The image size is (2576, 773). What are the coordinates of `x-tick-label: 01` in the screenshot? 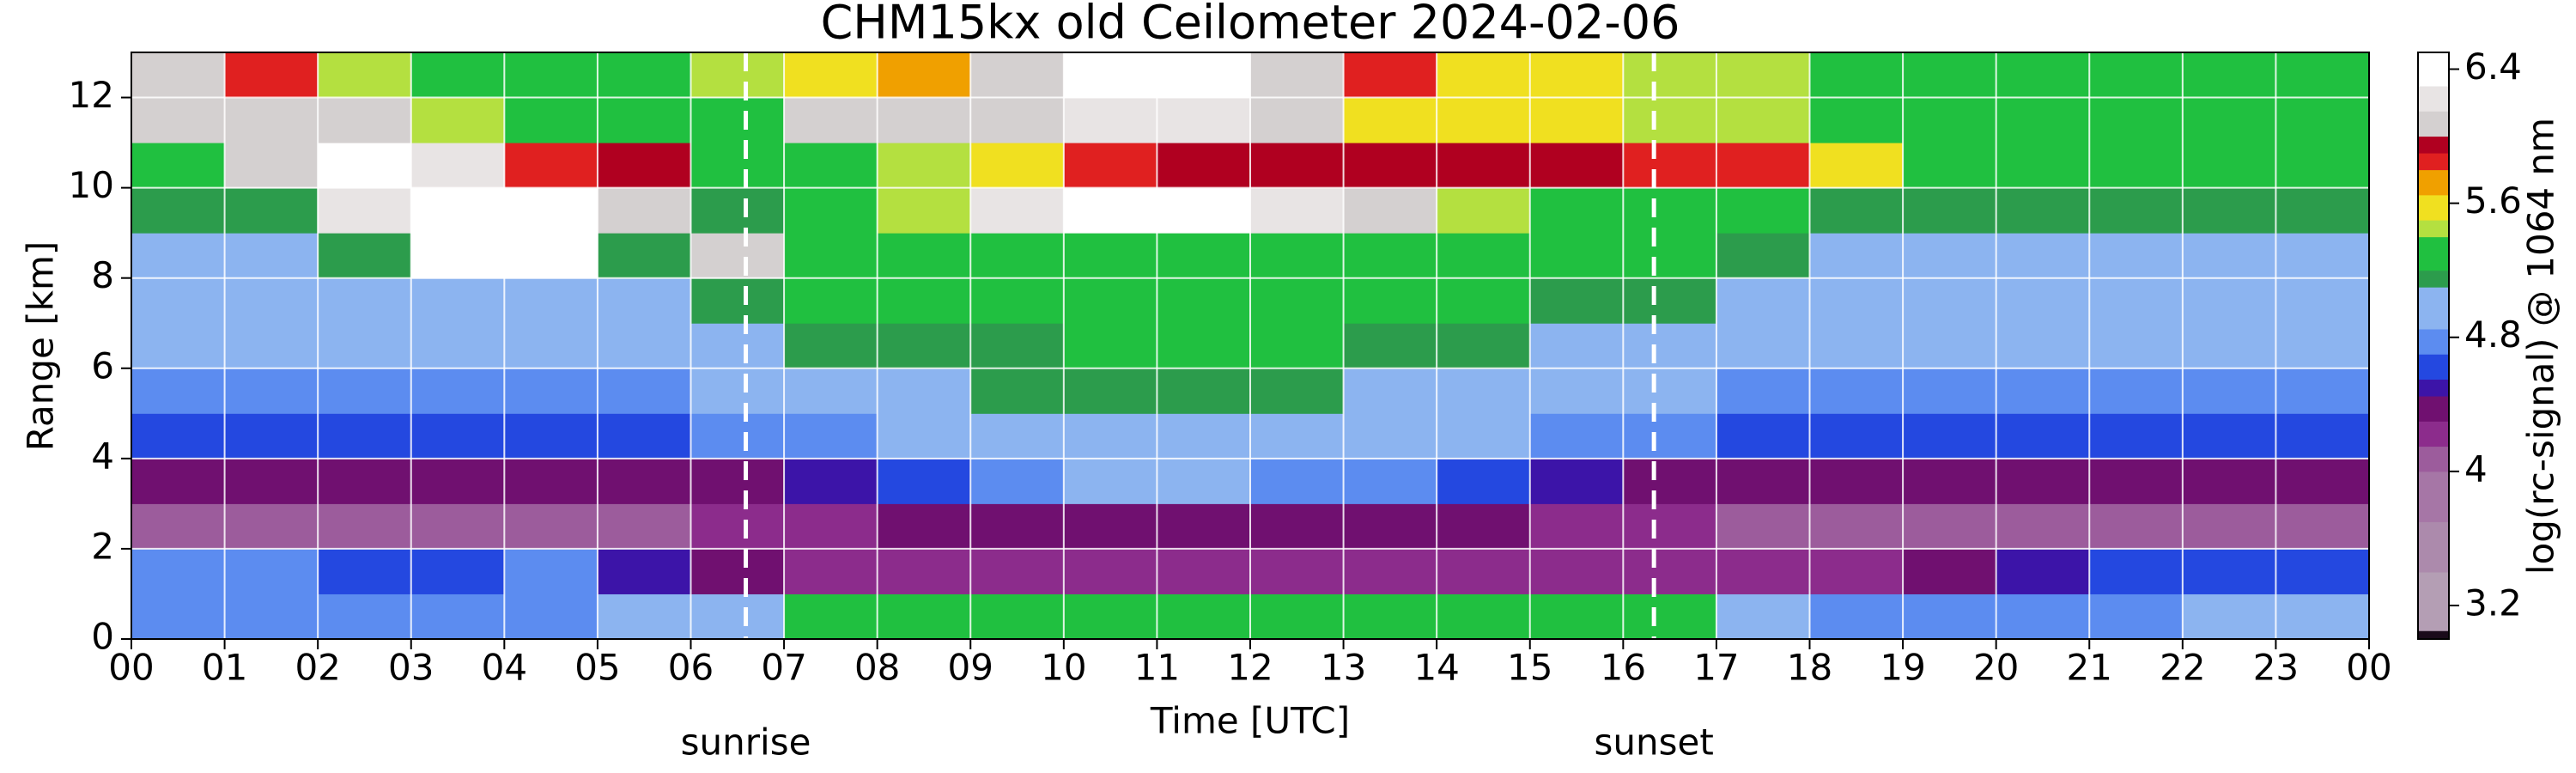 It's located at (225, 668).